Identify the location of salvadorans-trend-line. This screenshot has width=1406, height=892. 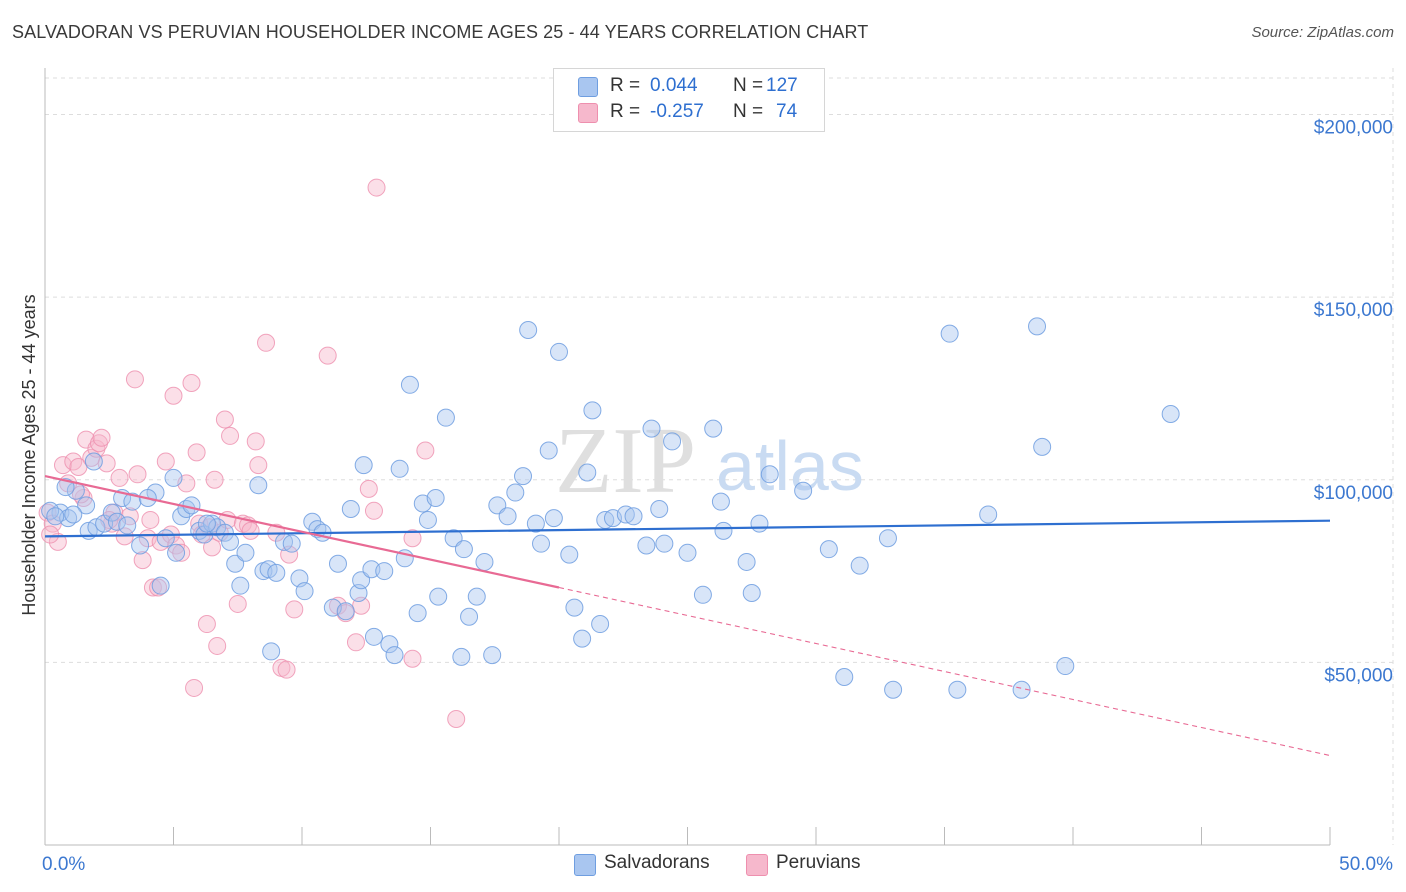
(687, 528).